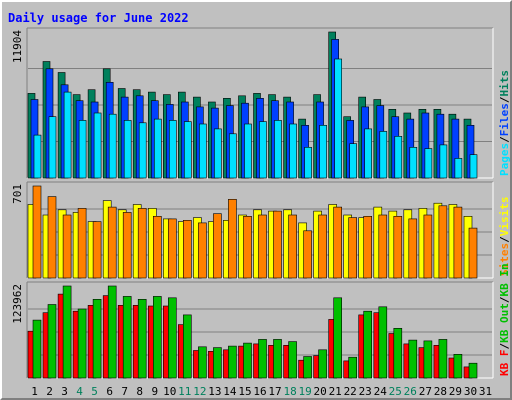 The width and height of the screenshot is (512, 400). Describe the element at coordinates (365, 391) in the screenshot. I see `day-label: 23` at that location.